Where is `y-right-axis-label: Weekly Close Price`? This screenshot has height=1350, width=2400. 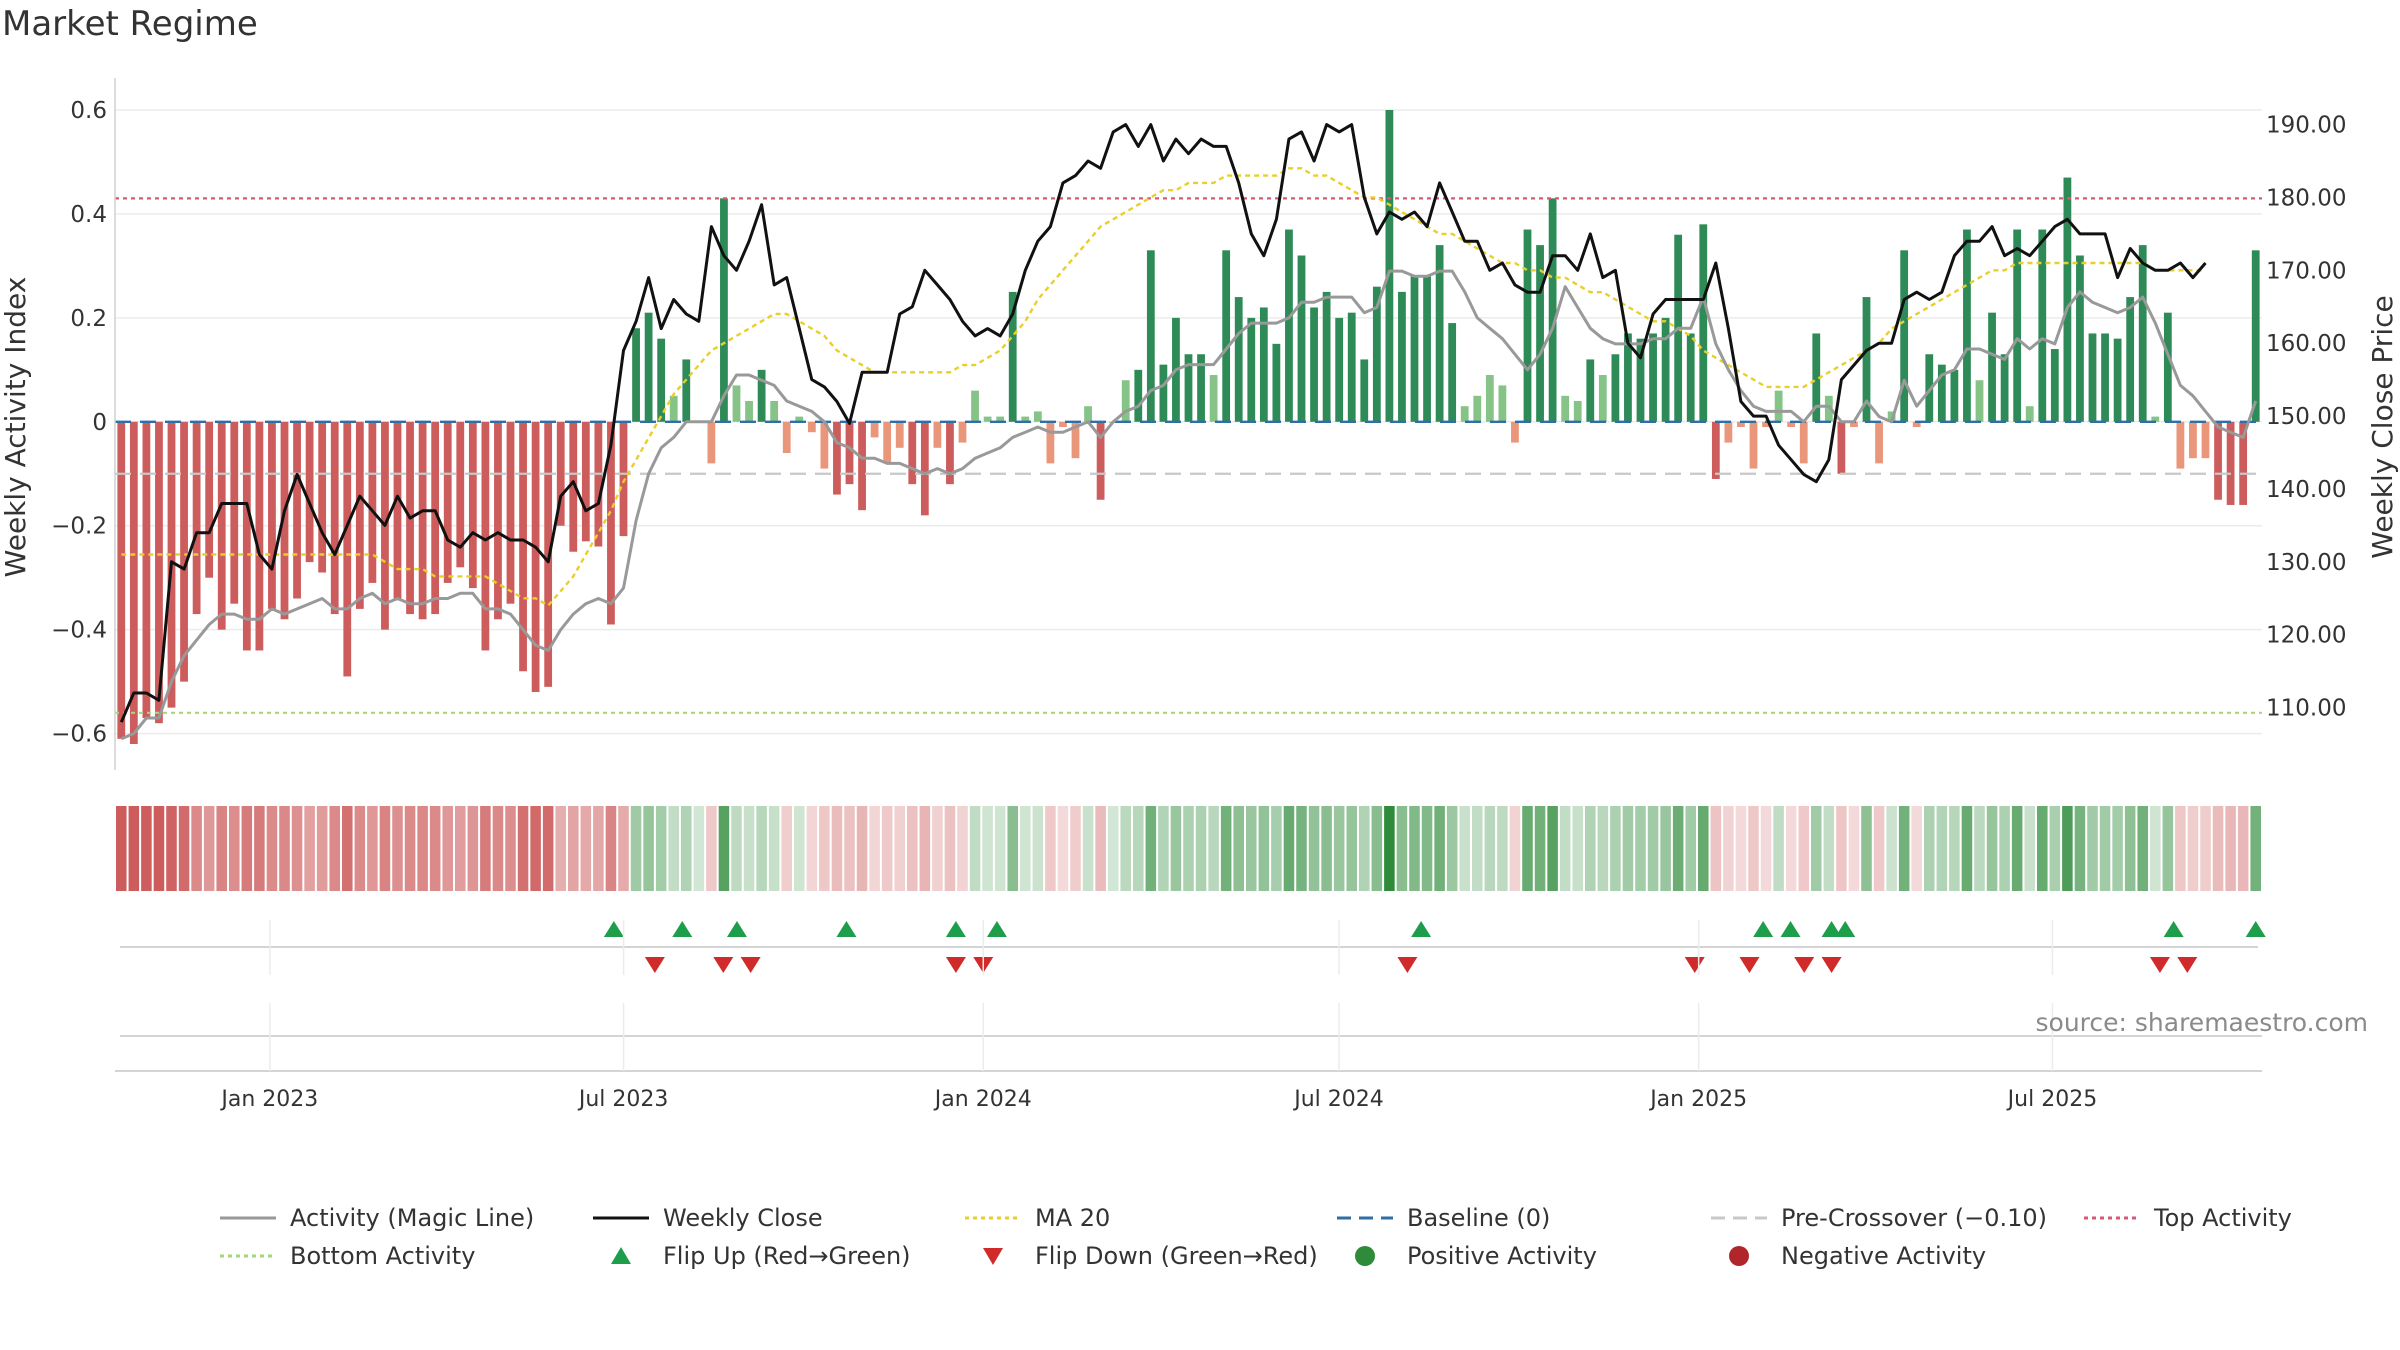
y-right-axis-label: Weekly Close Price is located at coordinates (2382, 426).